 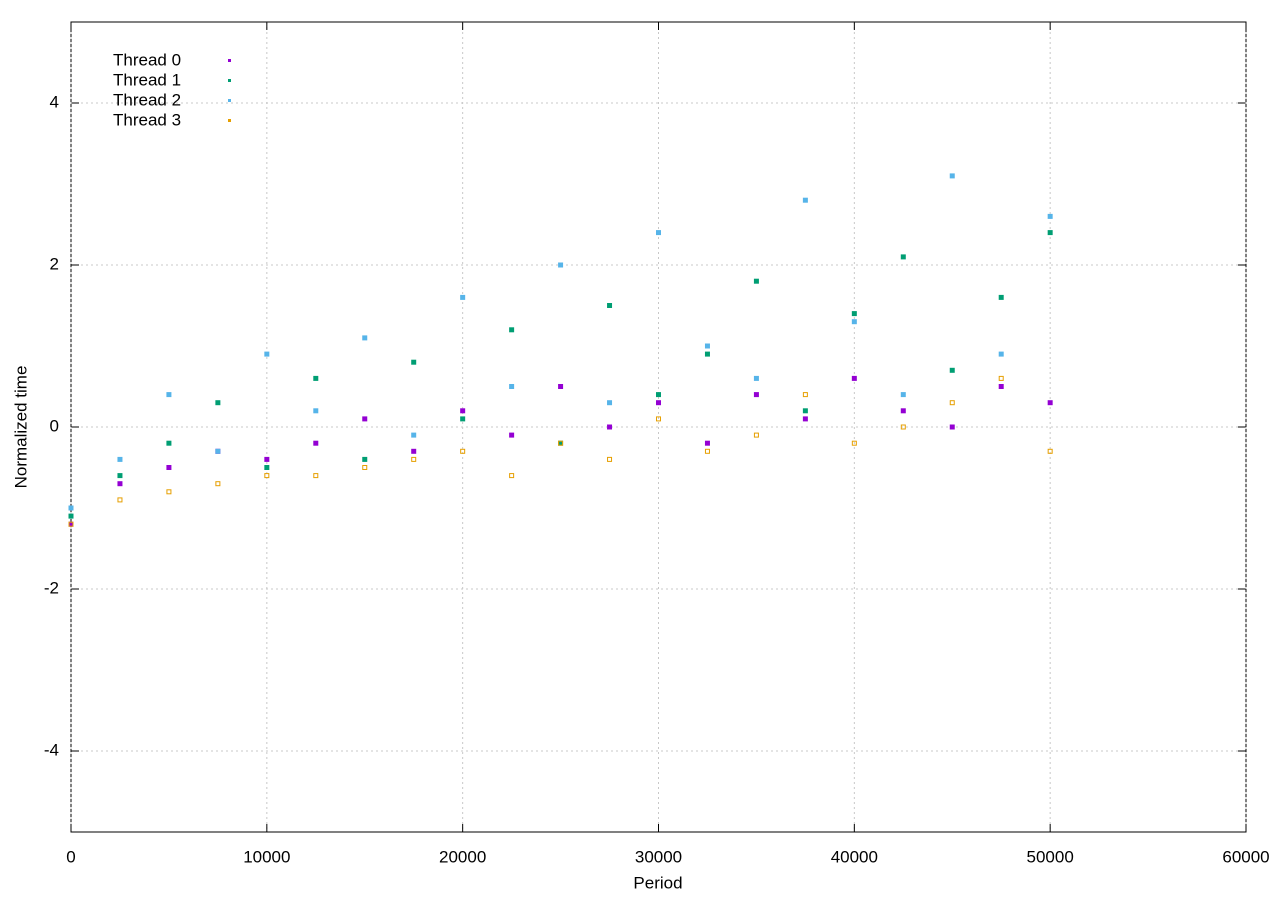 I want to click on x-axis-label: Period, so click(x=657, y=882).